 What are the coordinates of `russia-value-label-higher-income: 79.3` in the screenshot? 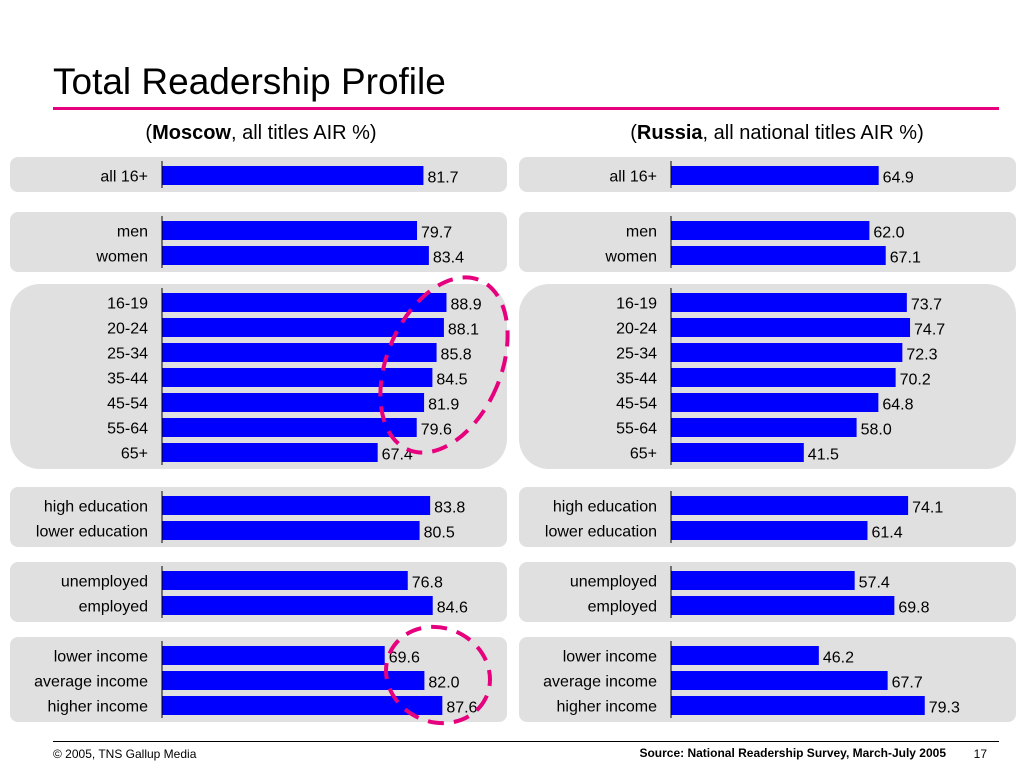 It's located at (944, 708).